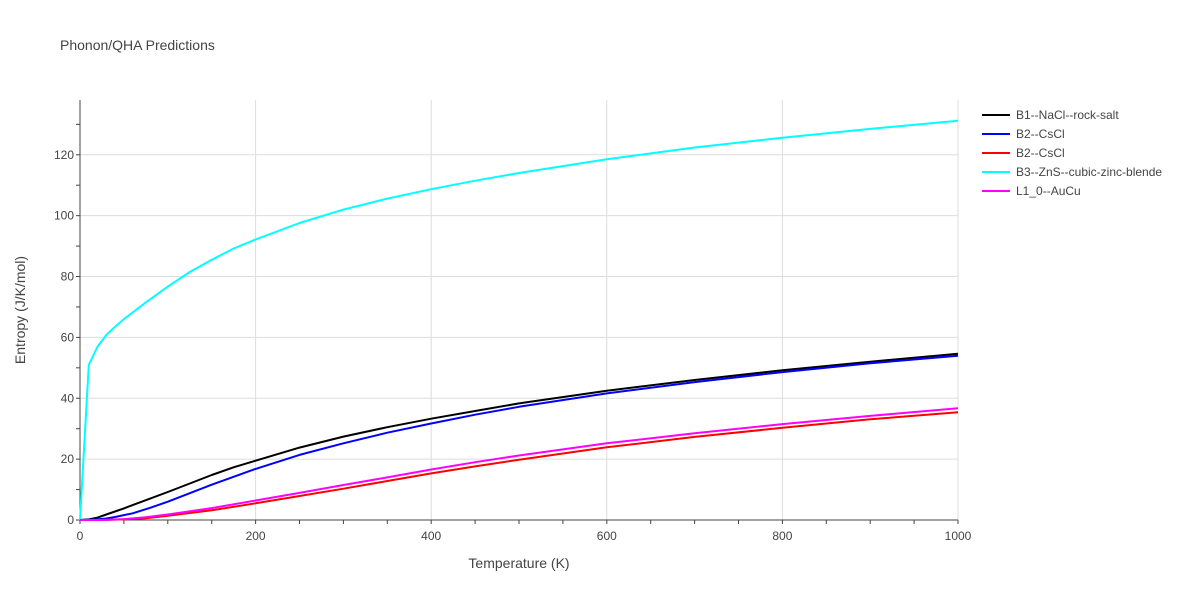  What do you see at coordinates (607, 536) in the screenshot?
I see `x-tick-label: 600` at bounding box center [607, 536].